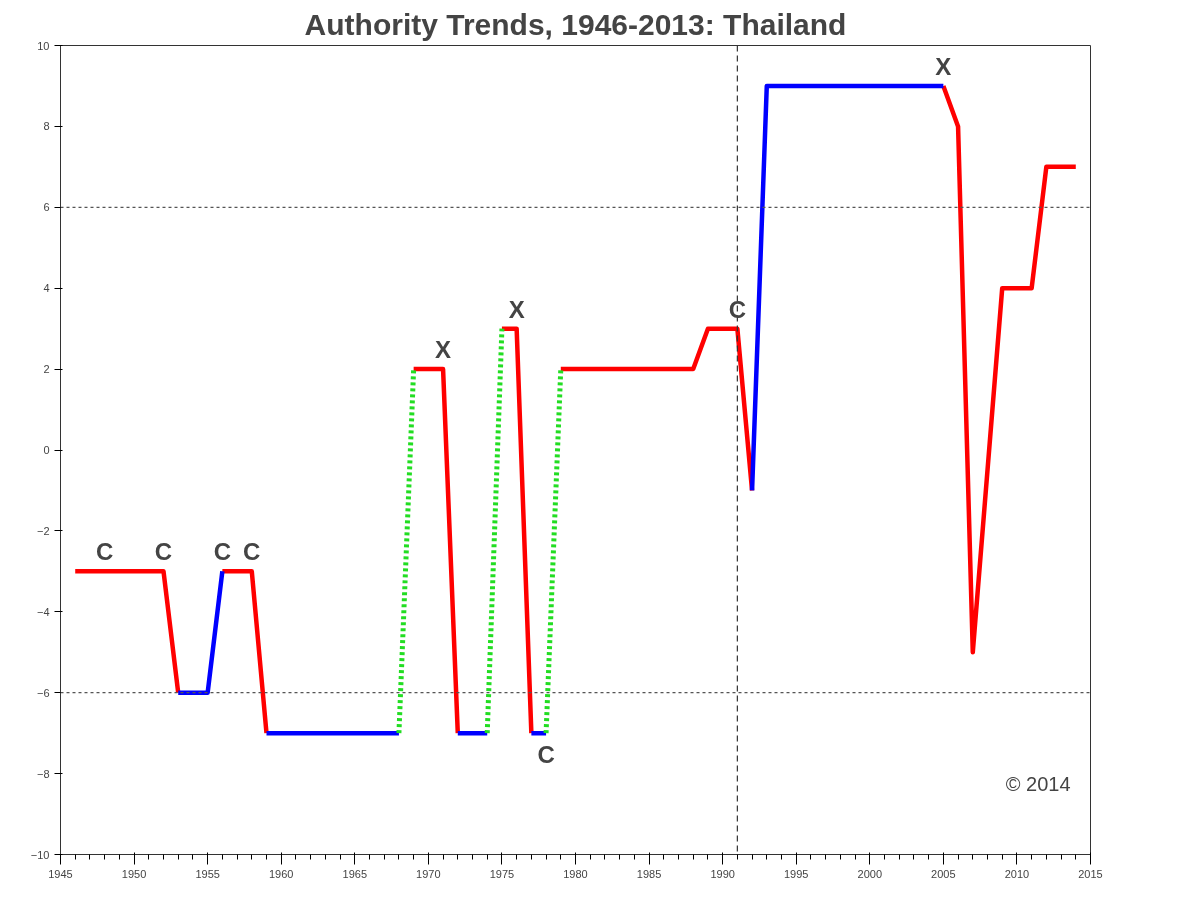 This screenshot has height=907, width=1197. Describe the element at coordinates (1017, 873) in the screenshot. I see `x-tick-label: 2010` at that location.